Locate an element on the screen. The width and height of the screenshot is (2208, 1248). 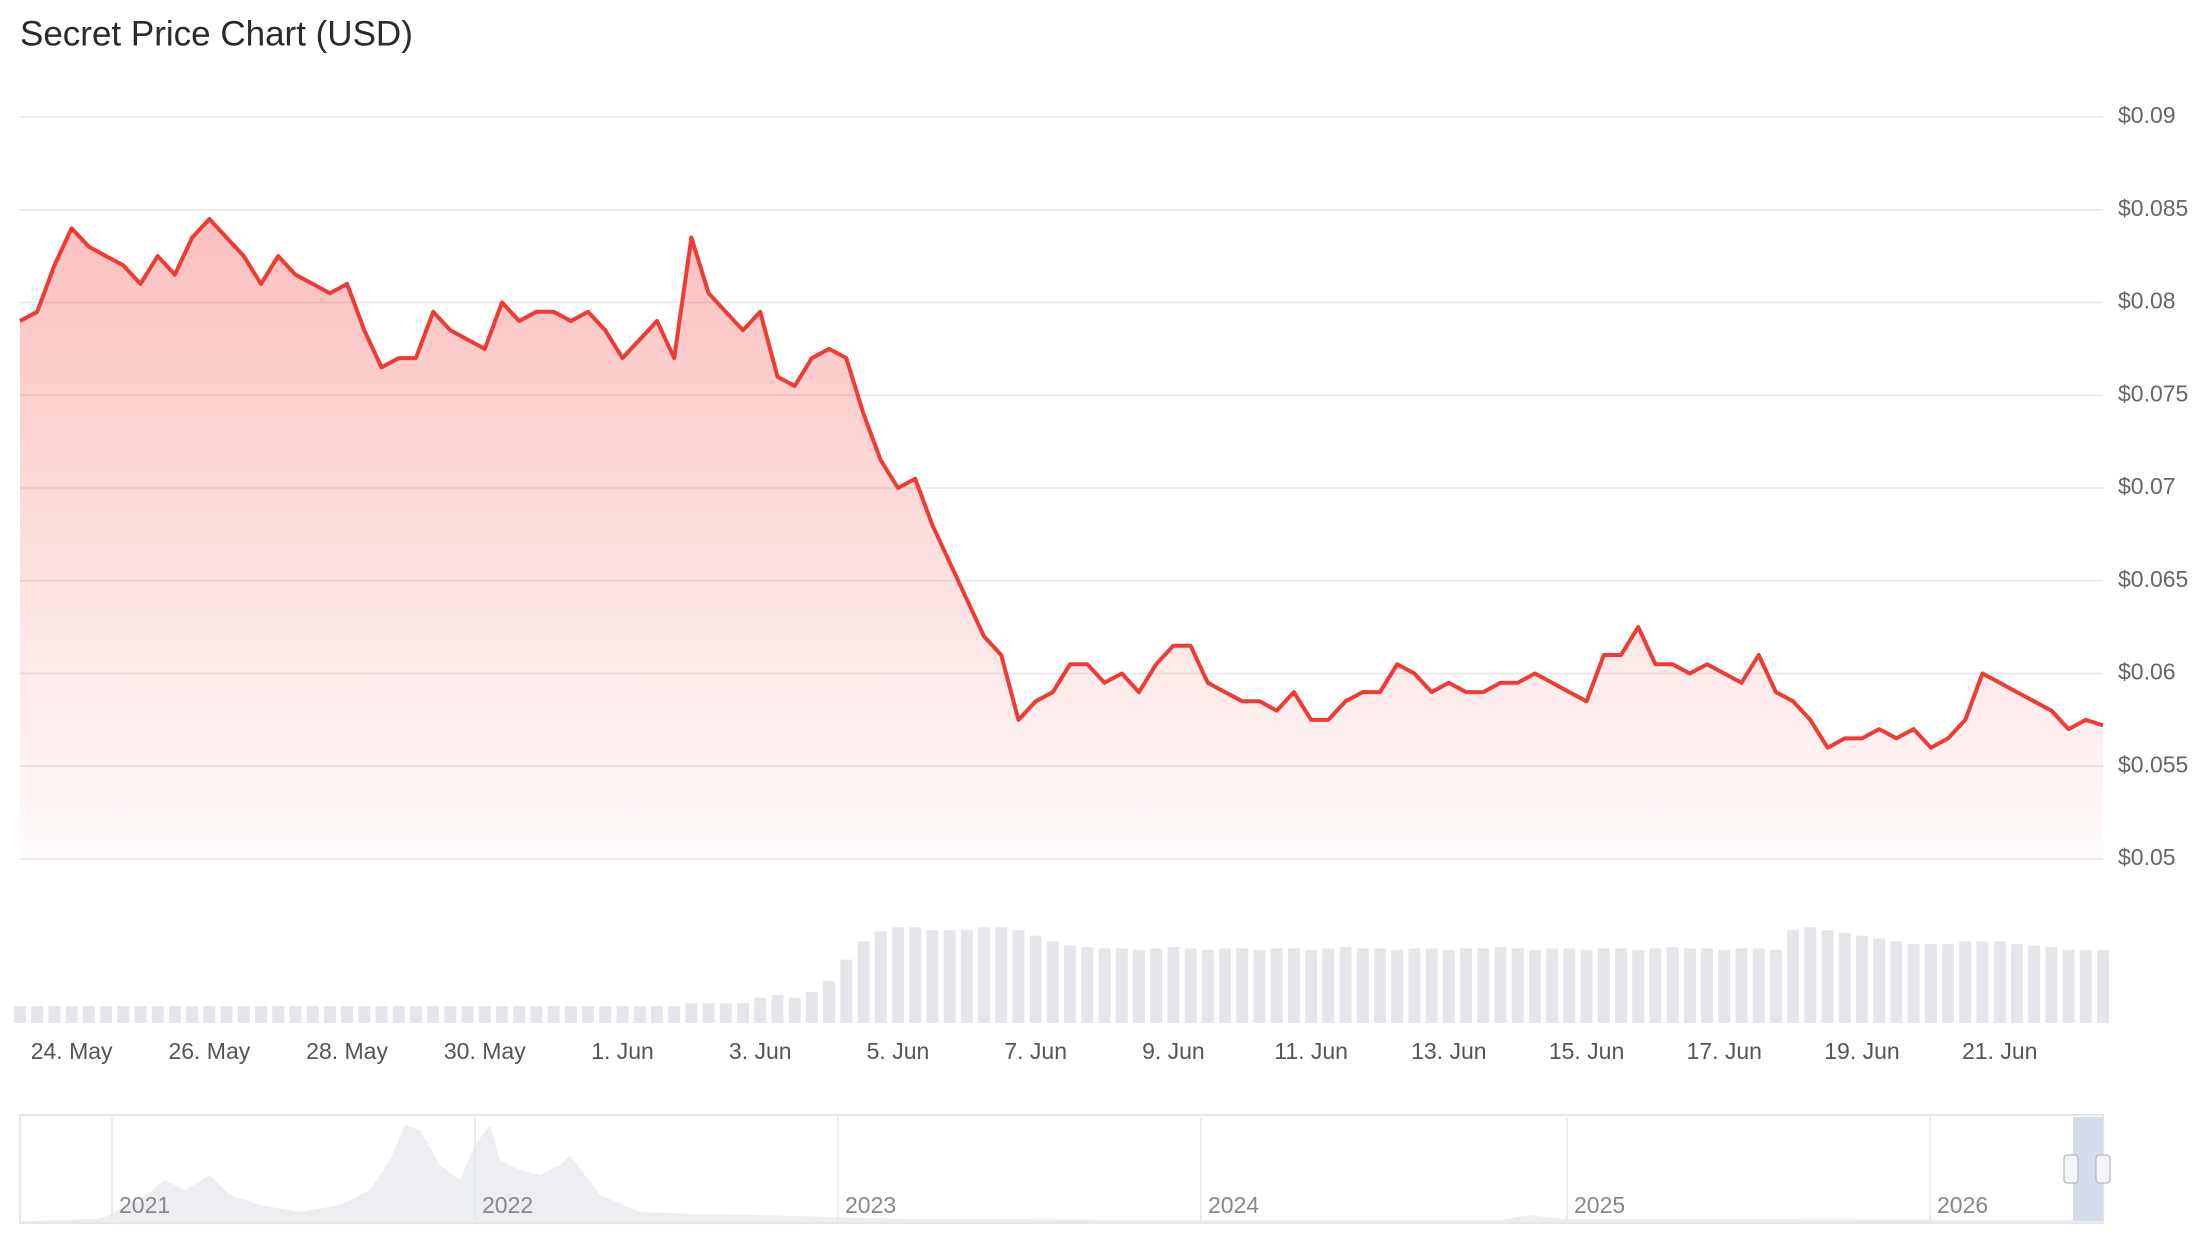
x-tick-label: 9. Jun is located at coordinates (1173, 1051).